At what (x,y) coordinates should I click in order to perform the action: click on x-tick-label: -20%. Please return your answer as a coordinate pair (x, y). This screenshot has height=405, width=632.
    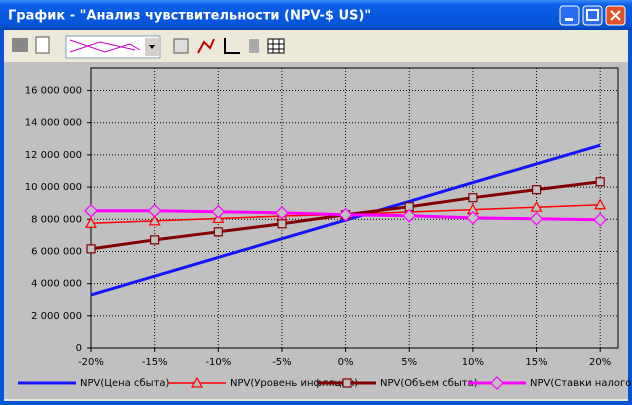
    Looking at the image, I should click on (91, 362).